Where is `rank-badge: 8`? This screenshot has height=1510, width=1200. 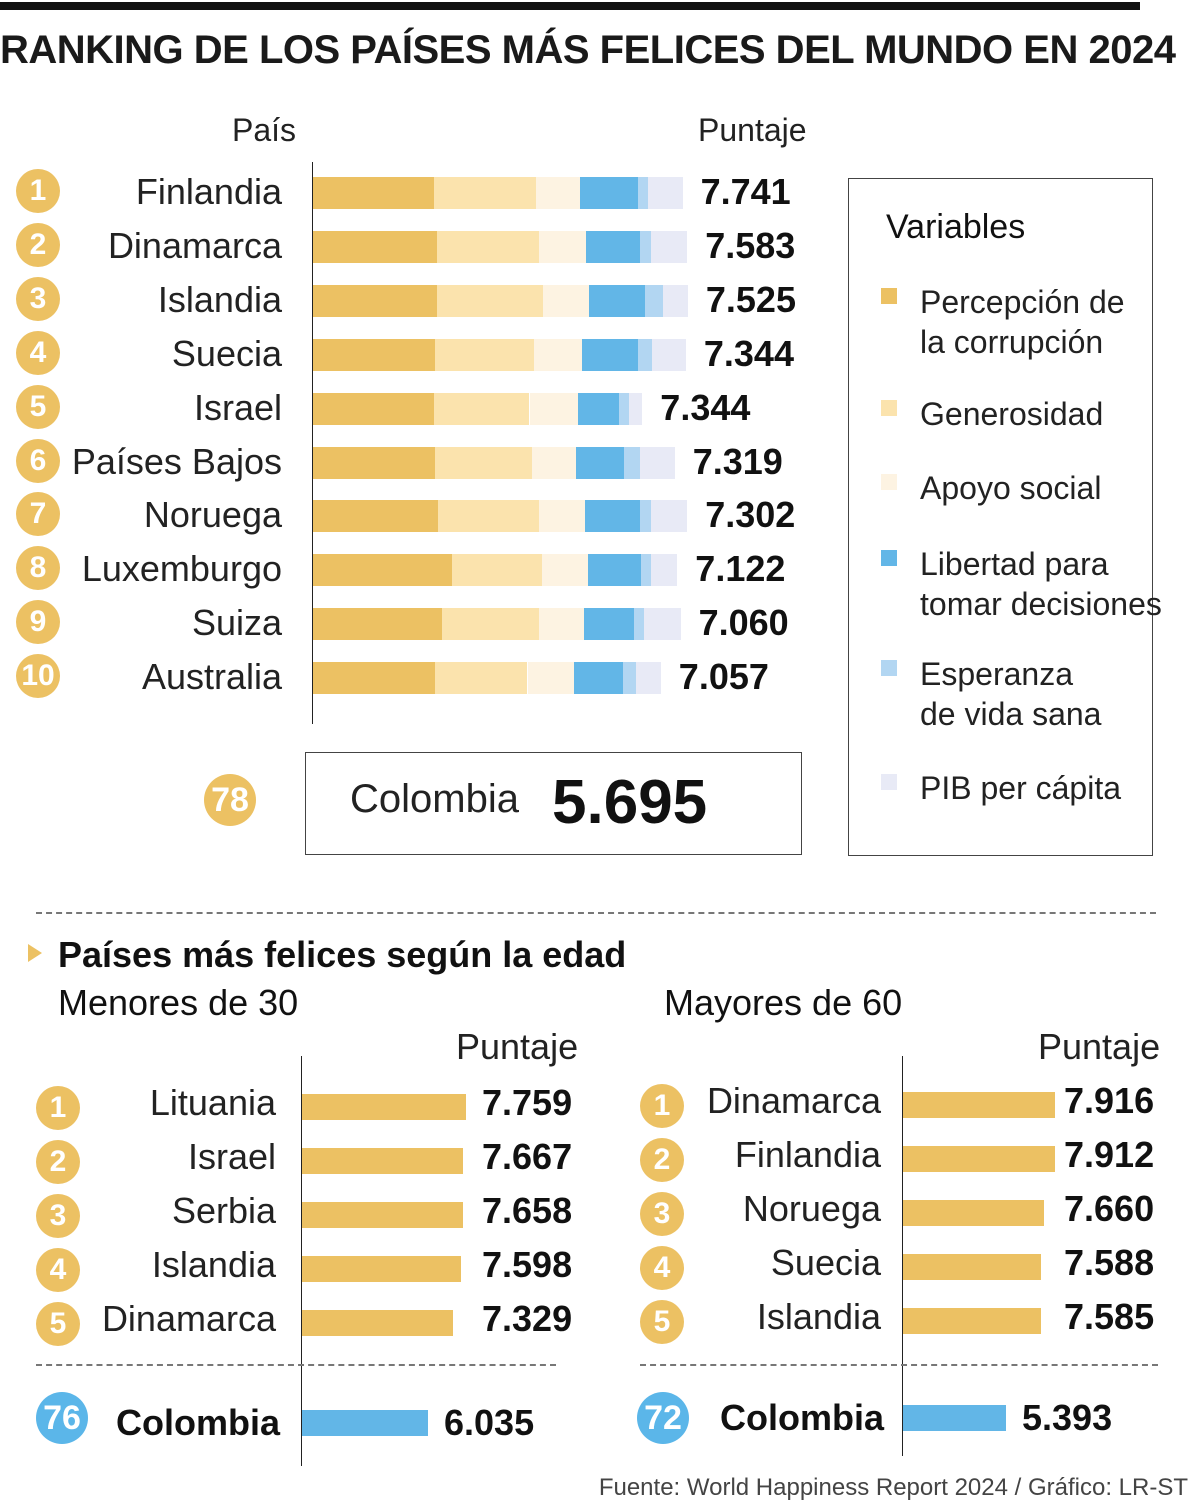 rank-badge: 8 is located at coordinates (38, 568).